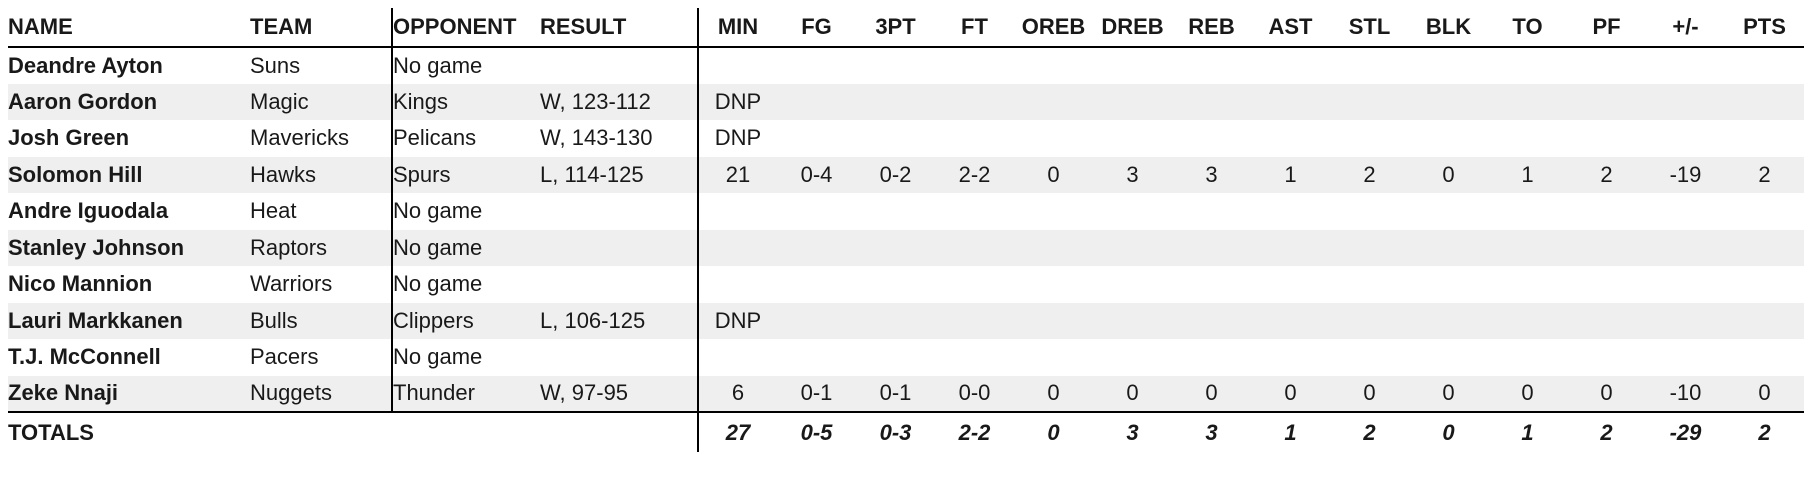 This screenshot has height=478, width=1818. Describe the element at coordinates (816, 393) in the screenshot. I see `stat-cell-fg: 0-1` at that location.